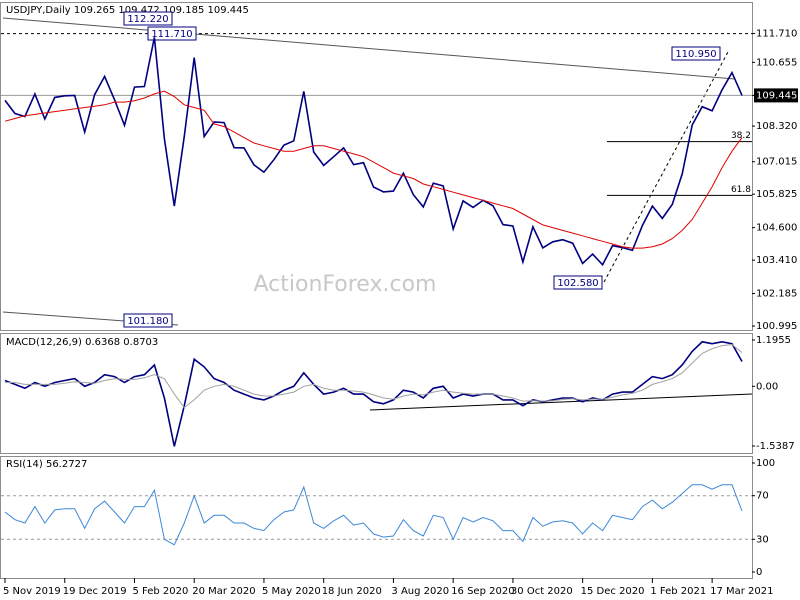 This screenshot has height=600, width=800. Describe the element at coordinates (741, 136) in the screenshot. I see `fib-label: 38.2` at that location.